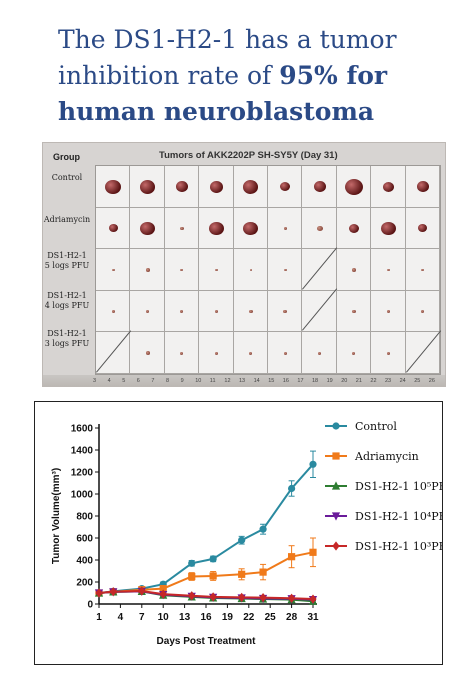 The image size is (464, 676). Describe the element at coordinates (271, 381) in the screenshot. I see `ruler-tick-label: 15` at that location.